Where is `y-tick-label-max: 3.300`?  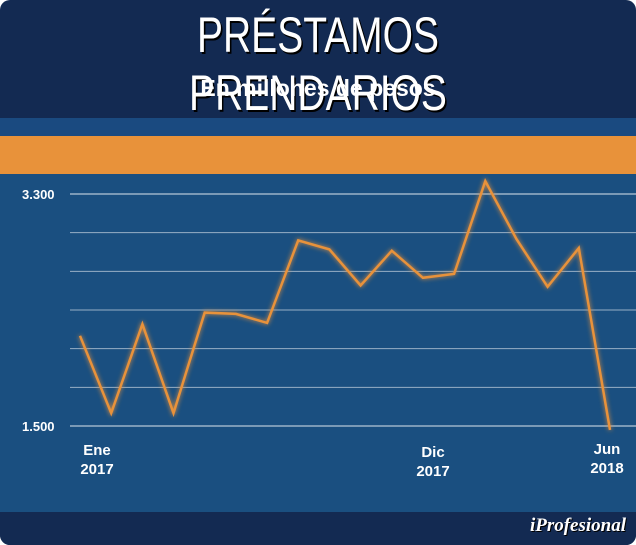
y-tick-label-max: 3.300 is located at coordinates (38, 194).